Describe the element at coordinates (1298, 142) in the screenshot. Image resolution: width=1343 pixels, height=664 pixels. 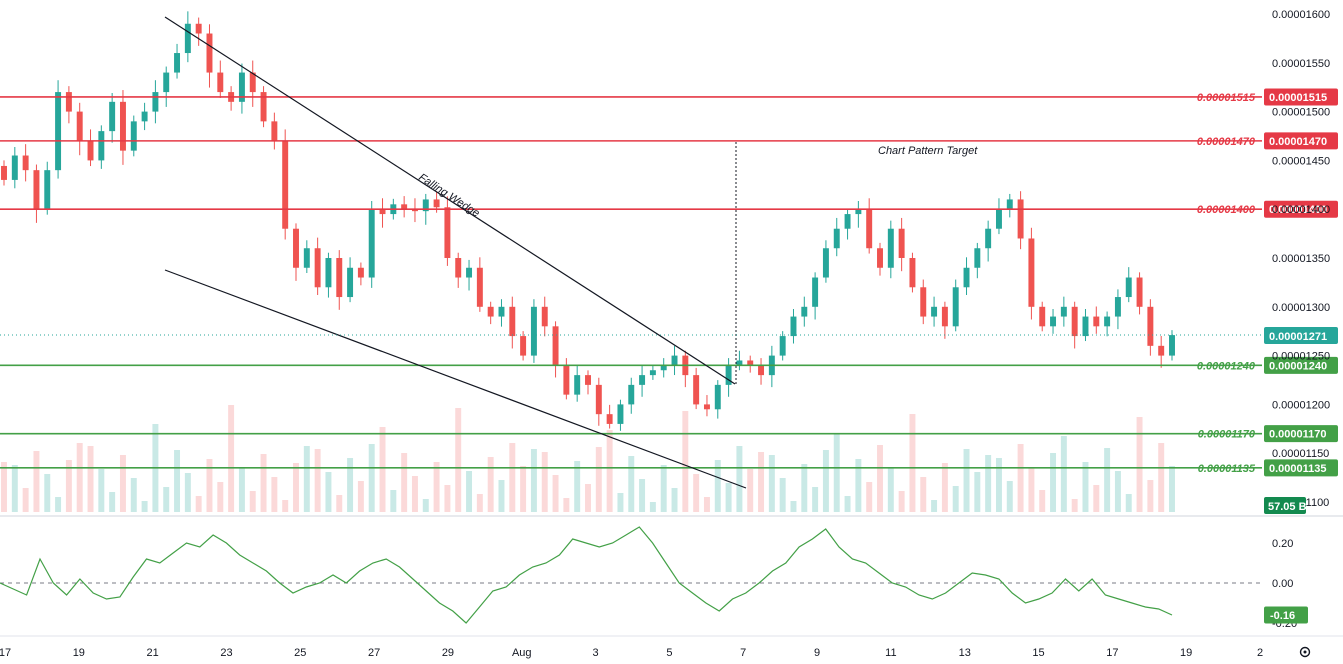
I see `level-badge-text: 0.00001470` at that location.